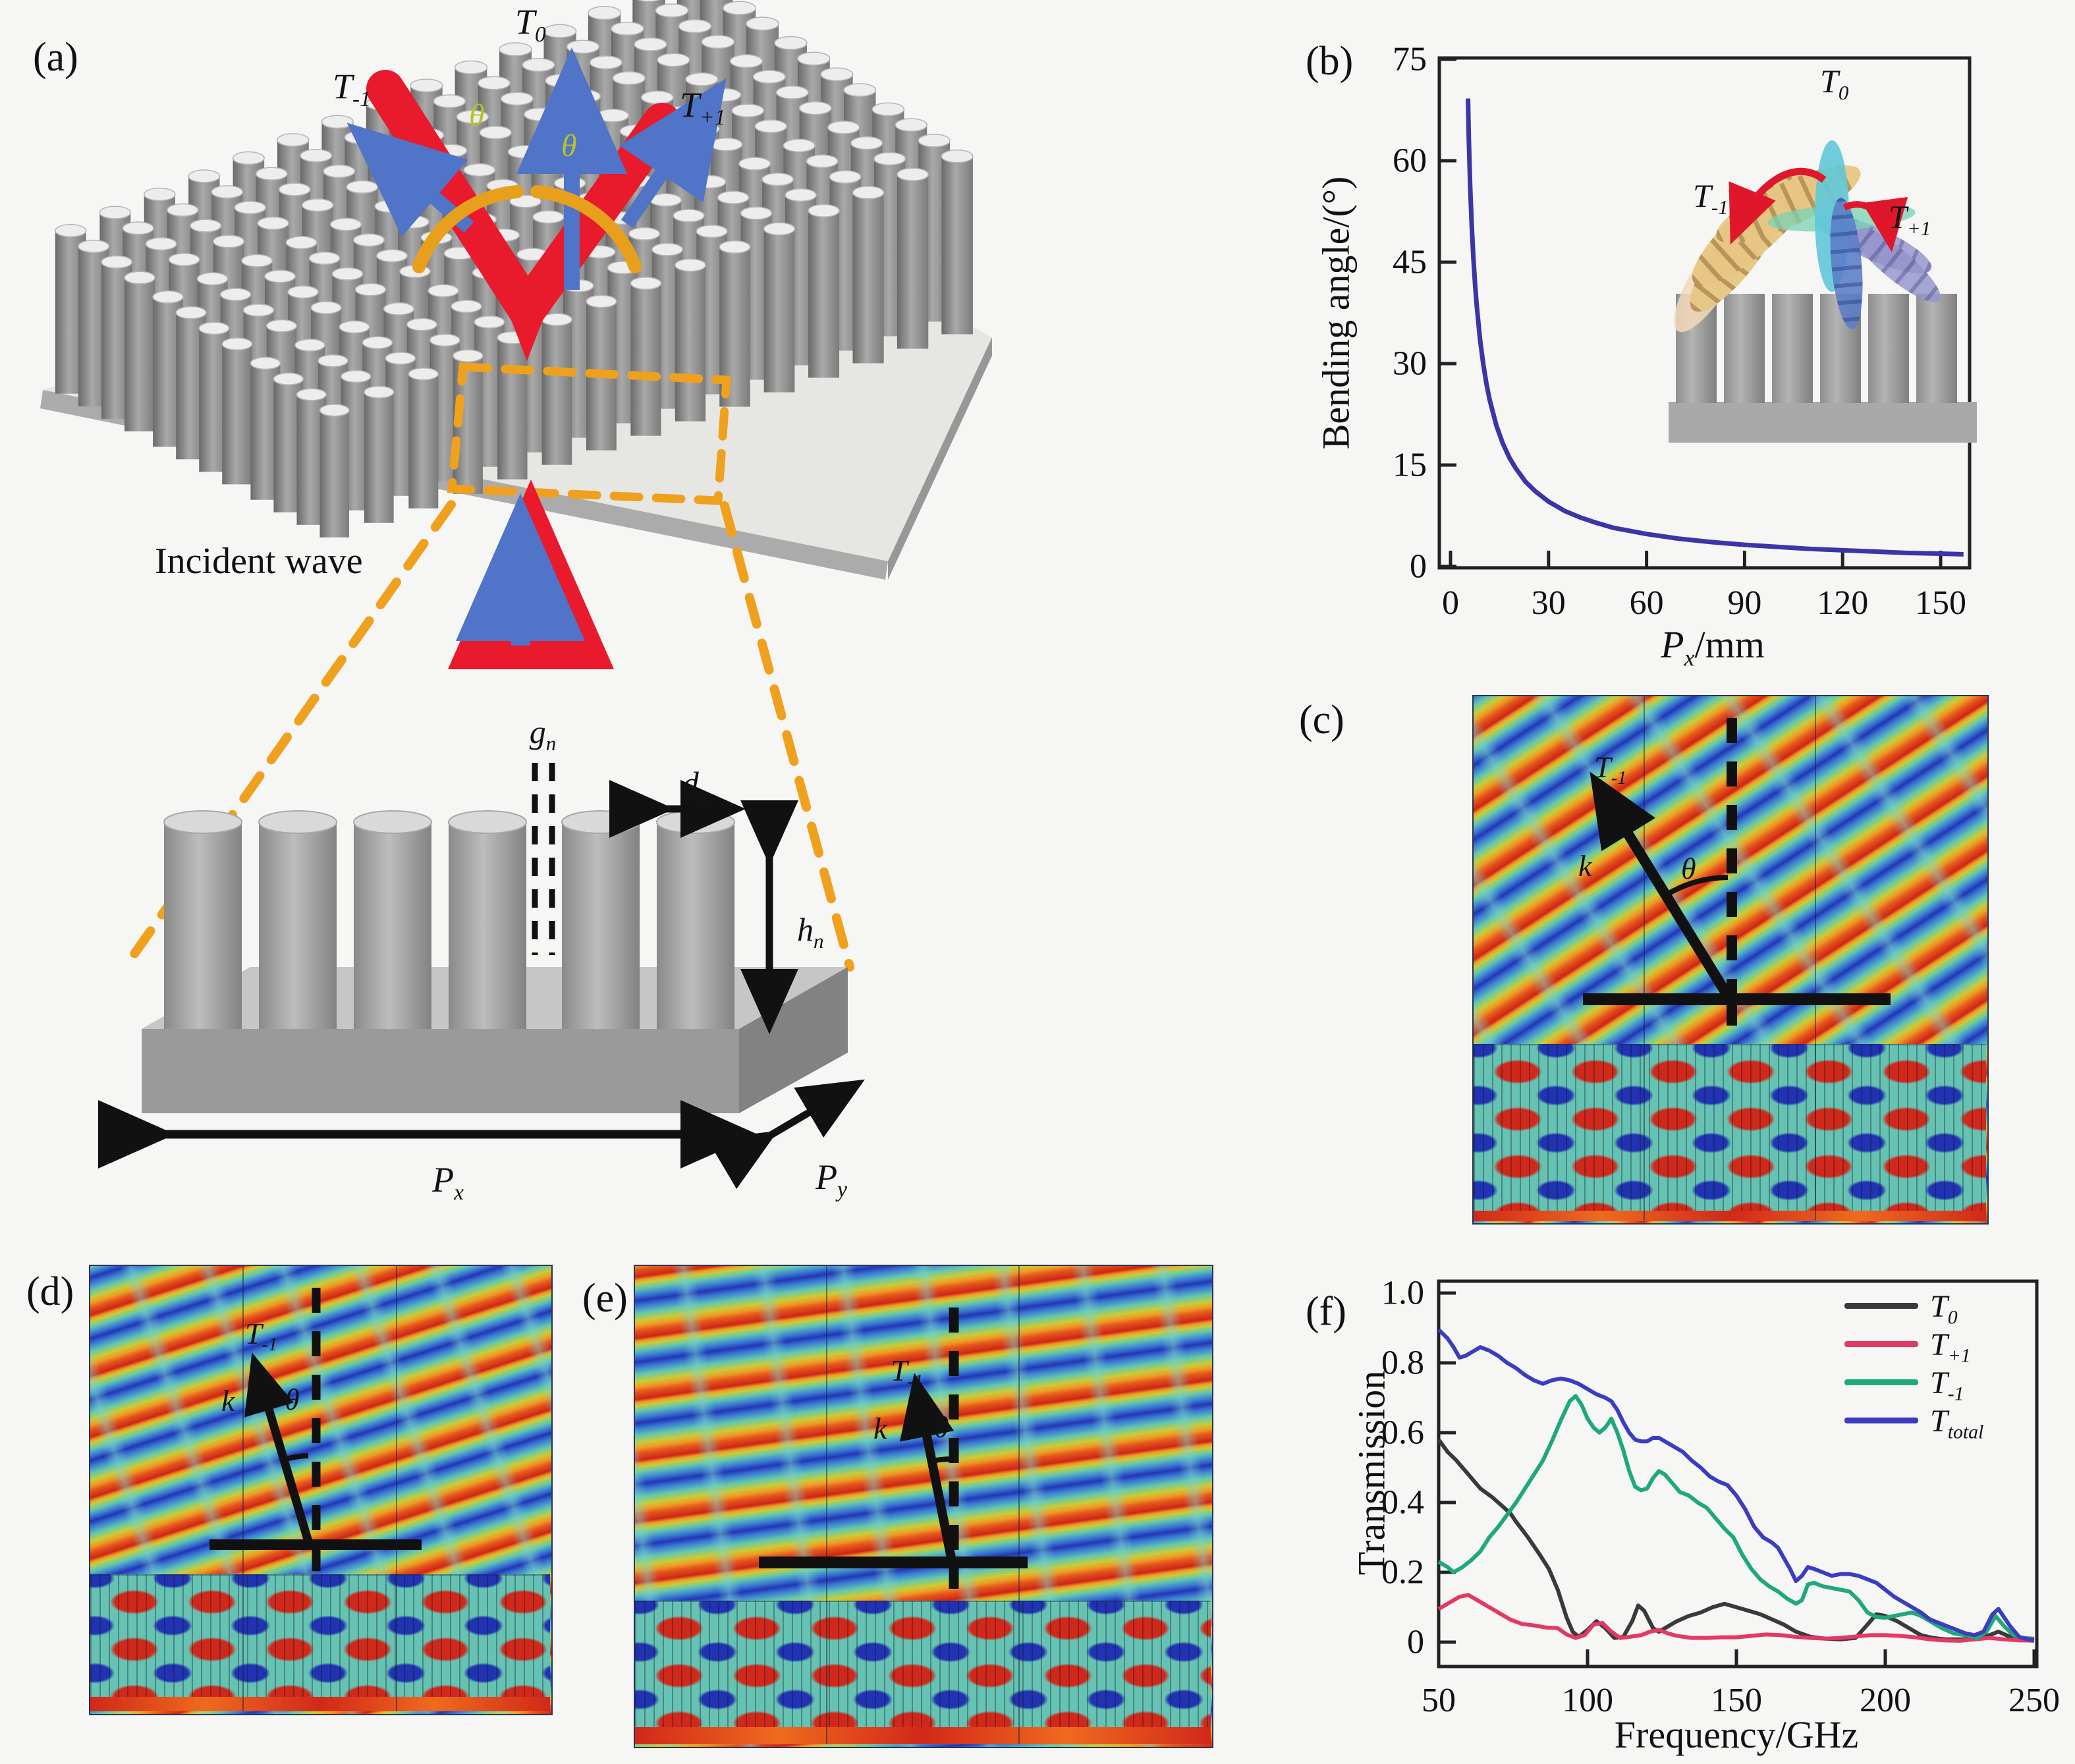 This screenshot has height=1764, width=2075. Describe the element at coordinates (292, 1399) in the screenshot. I see `d-label-theta: θ` at that location.